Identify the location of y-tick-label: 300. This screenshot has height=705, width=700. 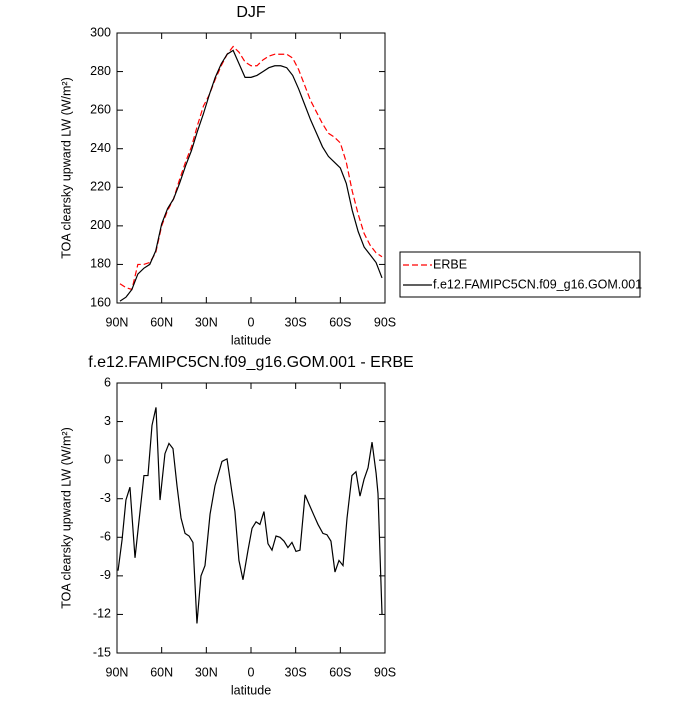
(100, 32).